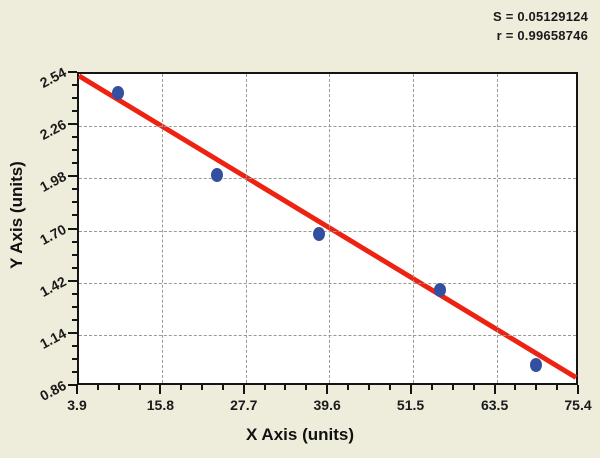 This screenshot has height=458, width=600. Describe the element at coordinates (540, 16) in the screenshot. I see `standard-error-label: S = 0.05129124` at that location.